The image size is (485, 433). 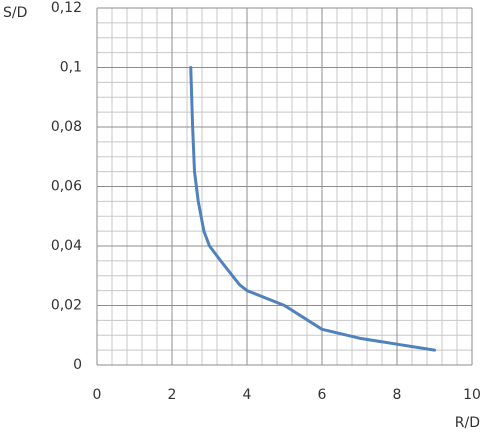 What do you see at coordinates (66, 246) in the screenshot?
I see `y-tick-label: 0,04` at bounding box center [66, 246].